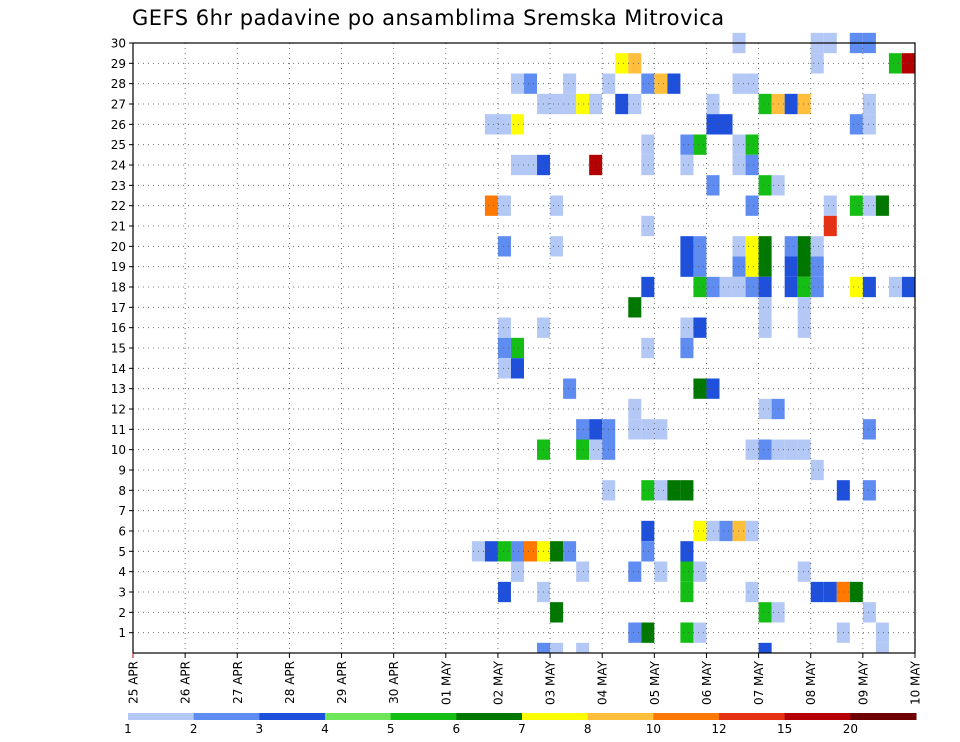  I want to click on colorbar-label: 4, so click(325, 729).